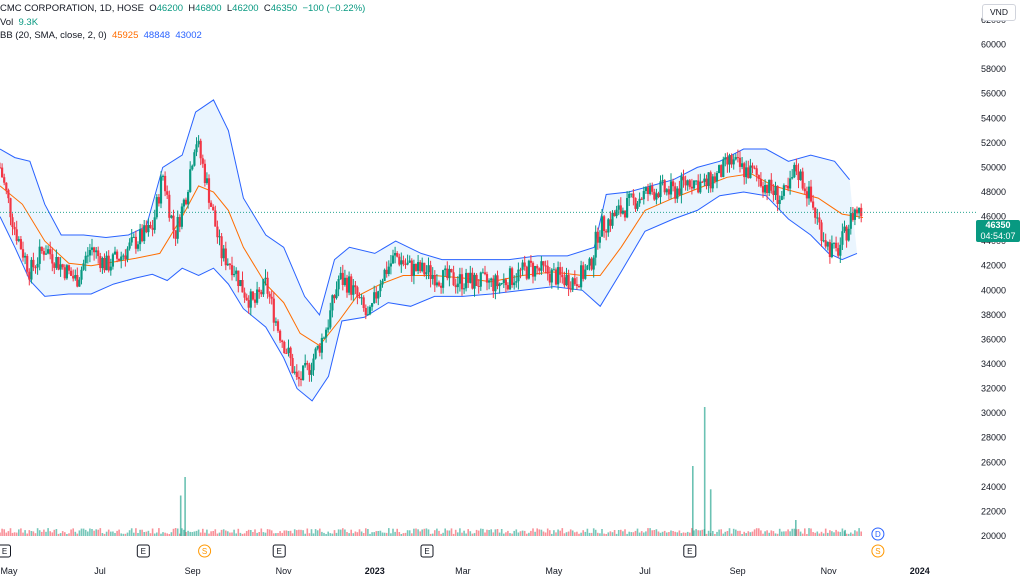  I want to click on volume-value: 9.3K, so click(28, 22).